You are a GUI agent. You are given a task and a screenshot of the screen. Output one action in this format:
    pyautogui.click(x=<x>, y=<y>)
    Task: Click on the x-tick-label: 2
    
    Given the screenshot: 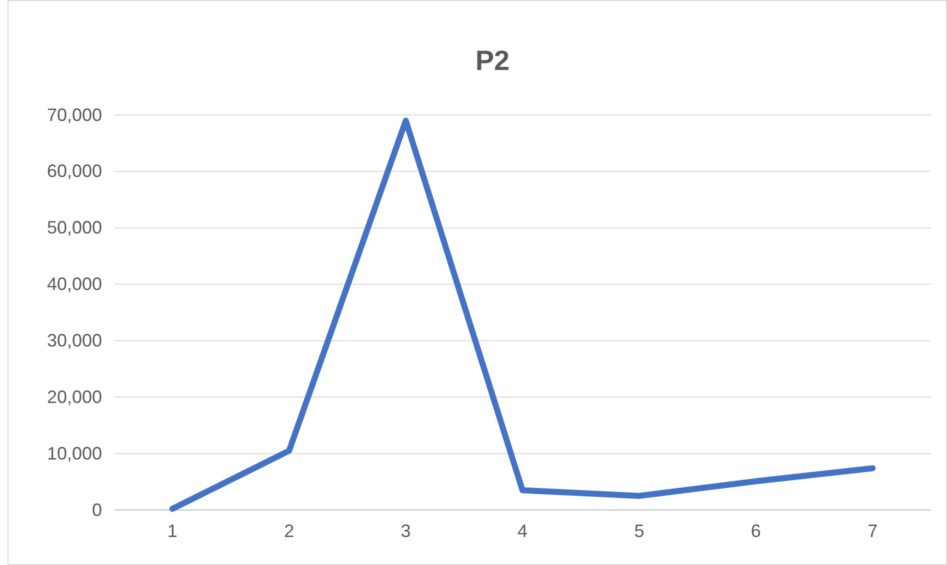 What is the action you would take?
    pyautogui.click(x=289, y=530)
    